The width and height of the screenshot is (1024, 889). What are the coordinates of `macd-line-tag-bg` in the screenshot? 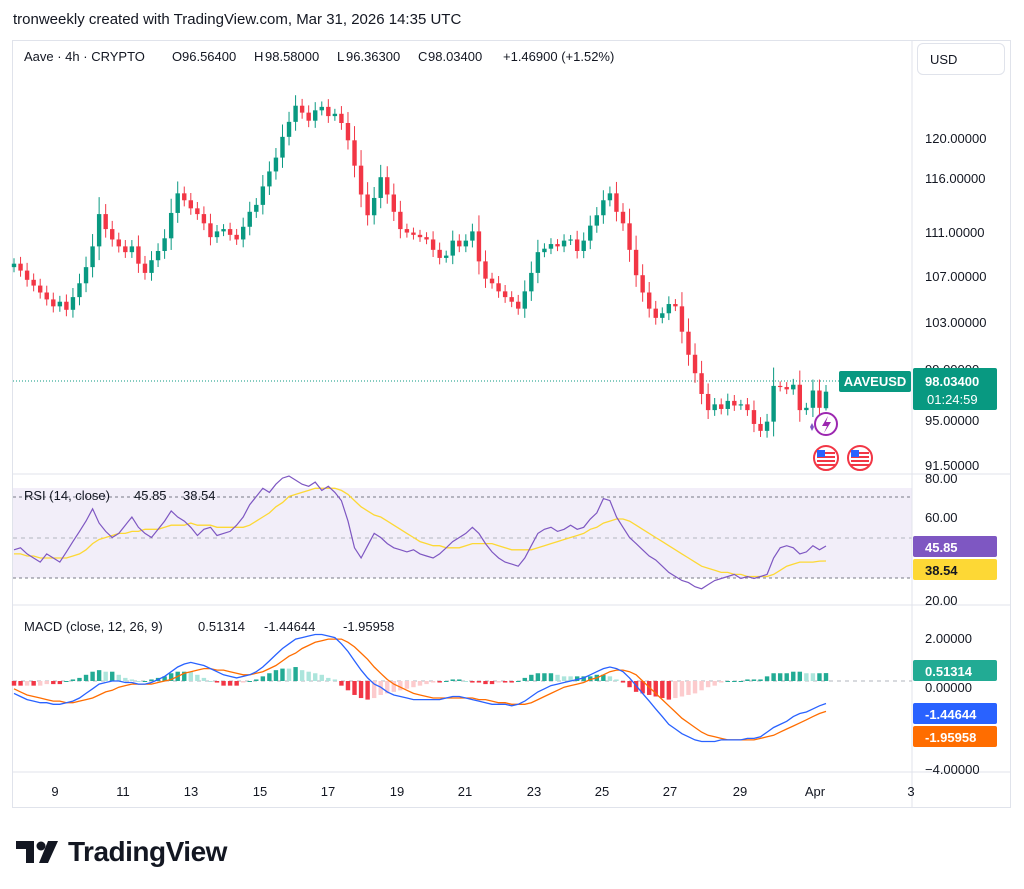 It's located at (955, 713).